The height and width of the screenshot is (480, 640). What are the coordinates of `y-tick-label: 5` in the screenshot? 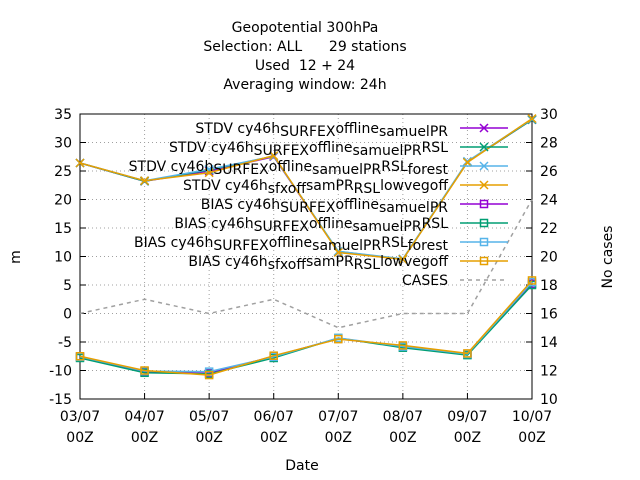 It's located at (67, 286).